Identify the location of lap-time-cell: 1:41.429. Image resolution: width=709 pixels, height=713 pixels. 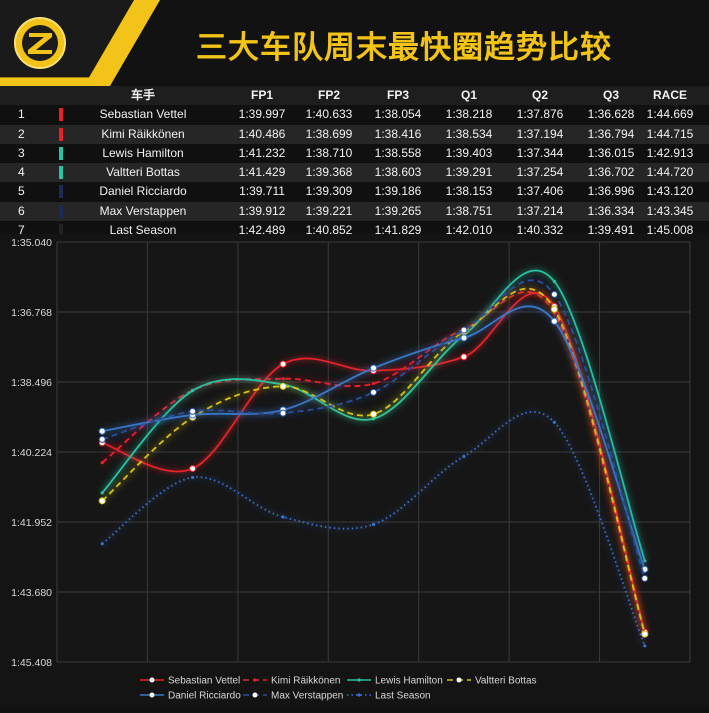
(262, 172).